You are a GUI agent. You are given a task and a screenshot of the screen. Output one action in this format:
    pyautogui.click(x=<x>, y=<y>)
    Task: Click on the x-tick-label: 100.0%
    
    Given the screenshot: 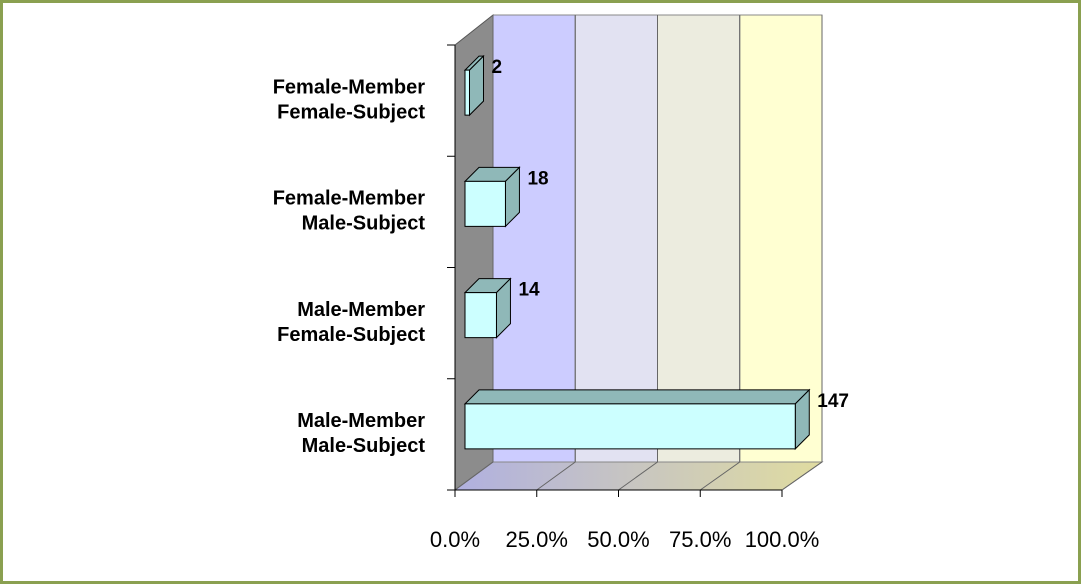 What is the action you would take?
    pyautogui.click(x=782, y=539)
    